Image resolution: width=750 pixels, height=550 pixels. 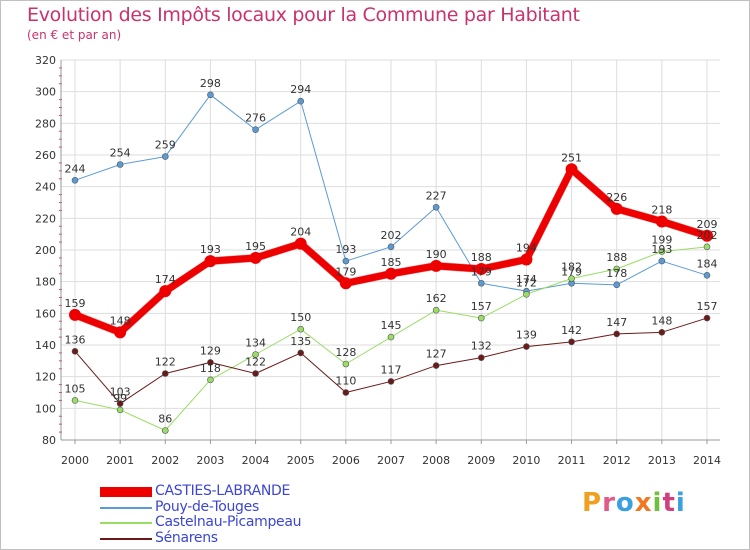 What do you see at coordinates (526, 460) in the screenshot?
I see `x-tick-label: 2010` at bounding box center [526, 460].